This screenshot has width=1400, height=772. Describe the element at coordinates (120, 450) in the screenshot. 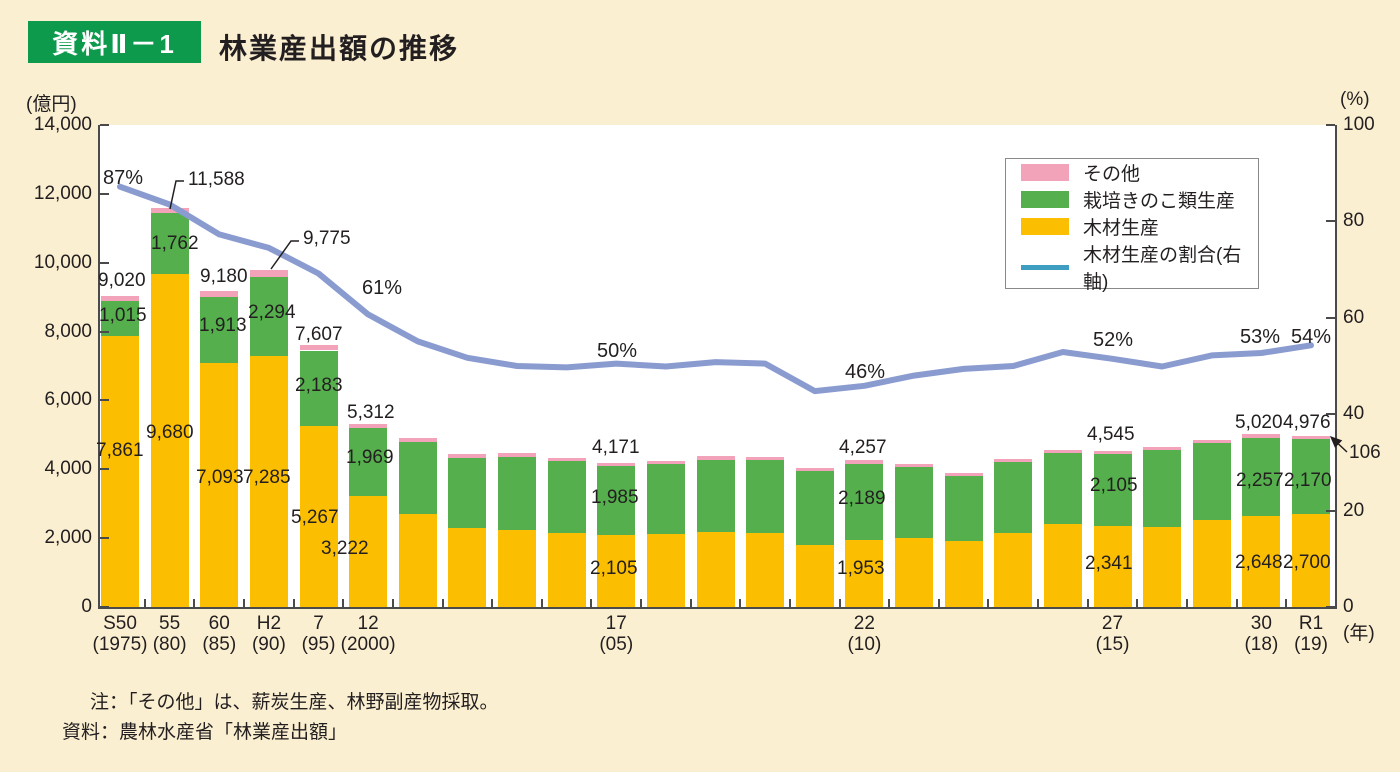

I see `value-label: 7,861` at that location.